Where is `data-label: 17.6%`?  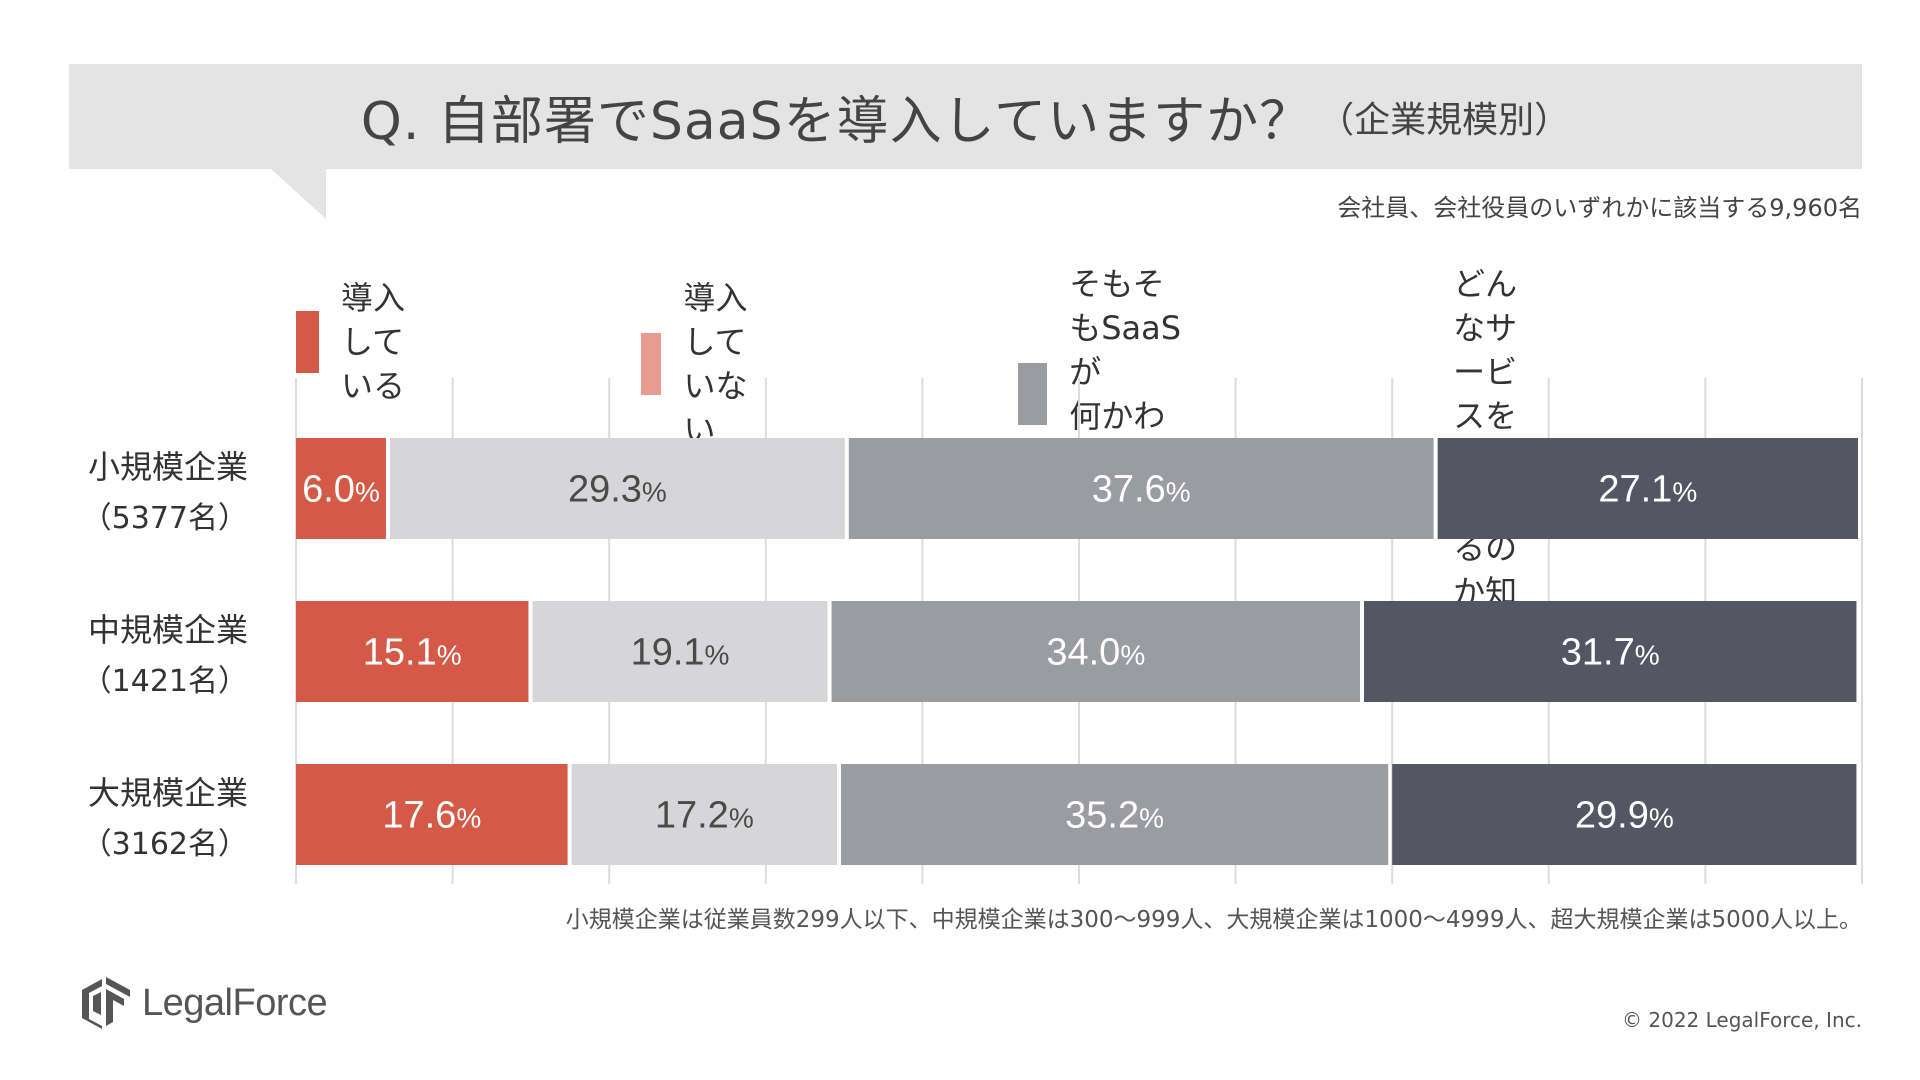
data-label: 17.6% is located at coordinates (431, 816).